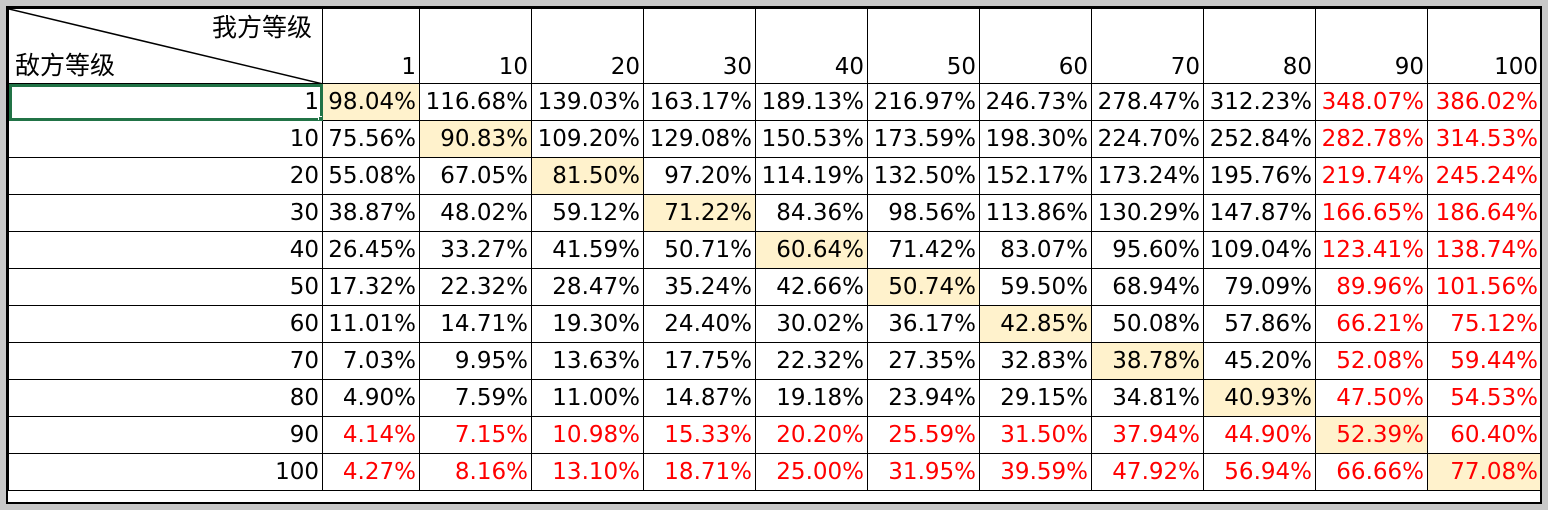  What do you see at coordinates (1147, 213) in the screenshot?
I see `data-cell: 130.29%` at bounding box center [1147, 213].